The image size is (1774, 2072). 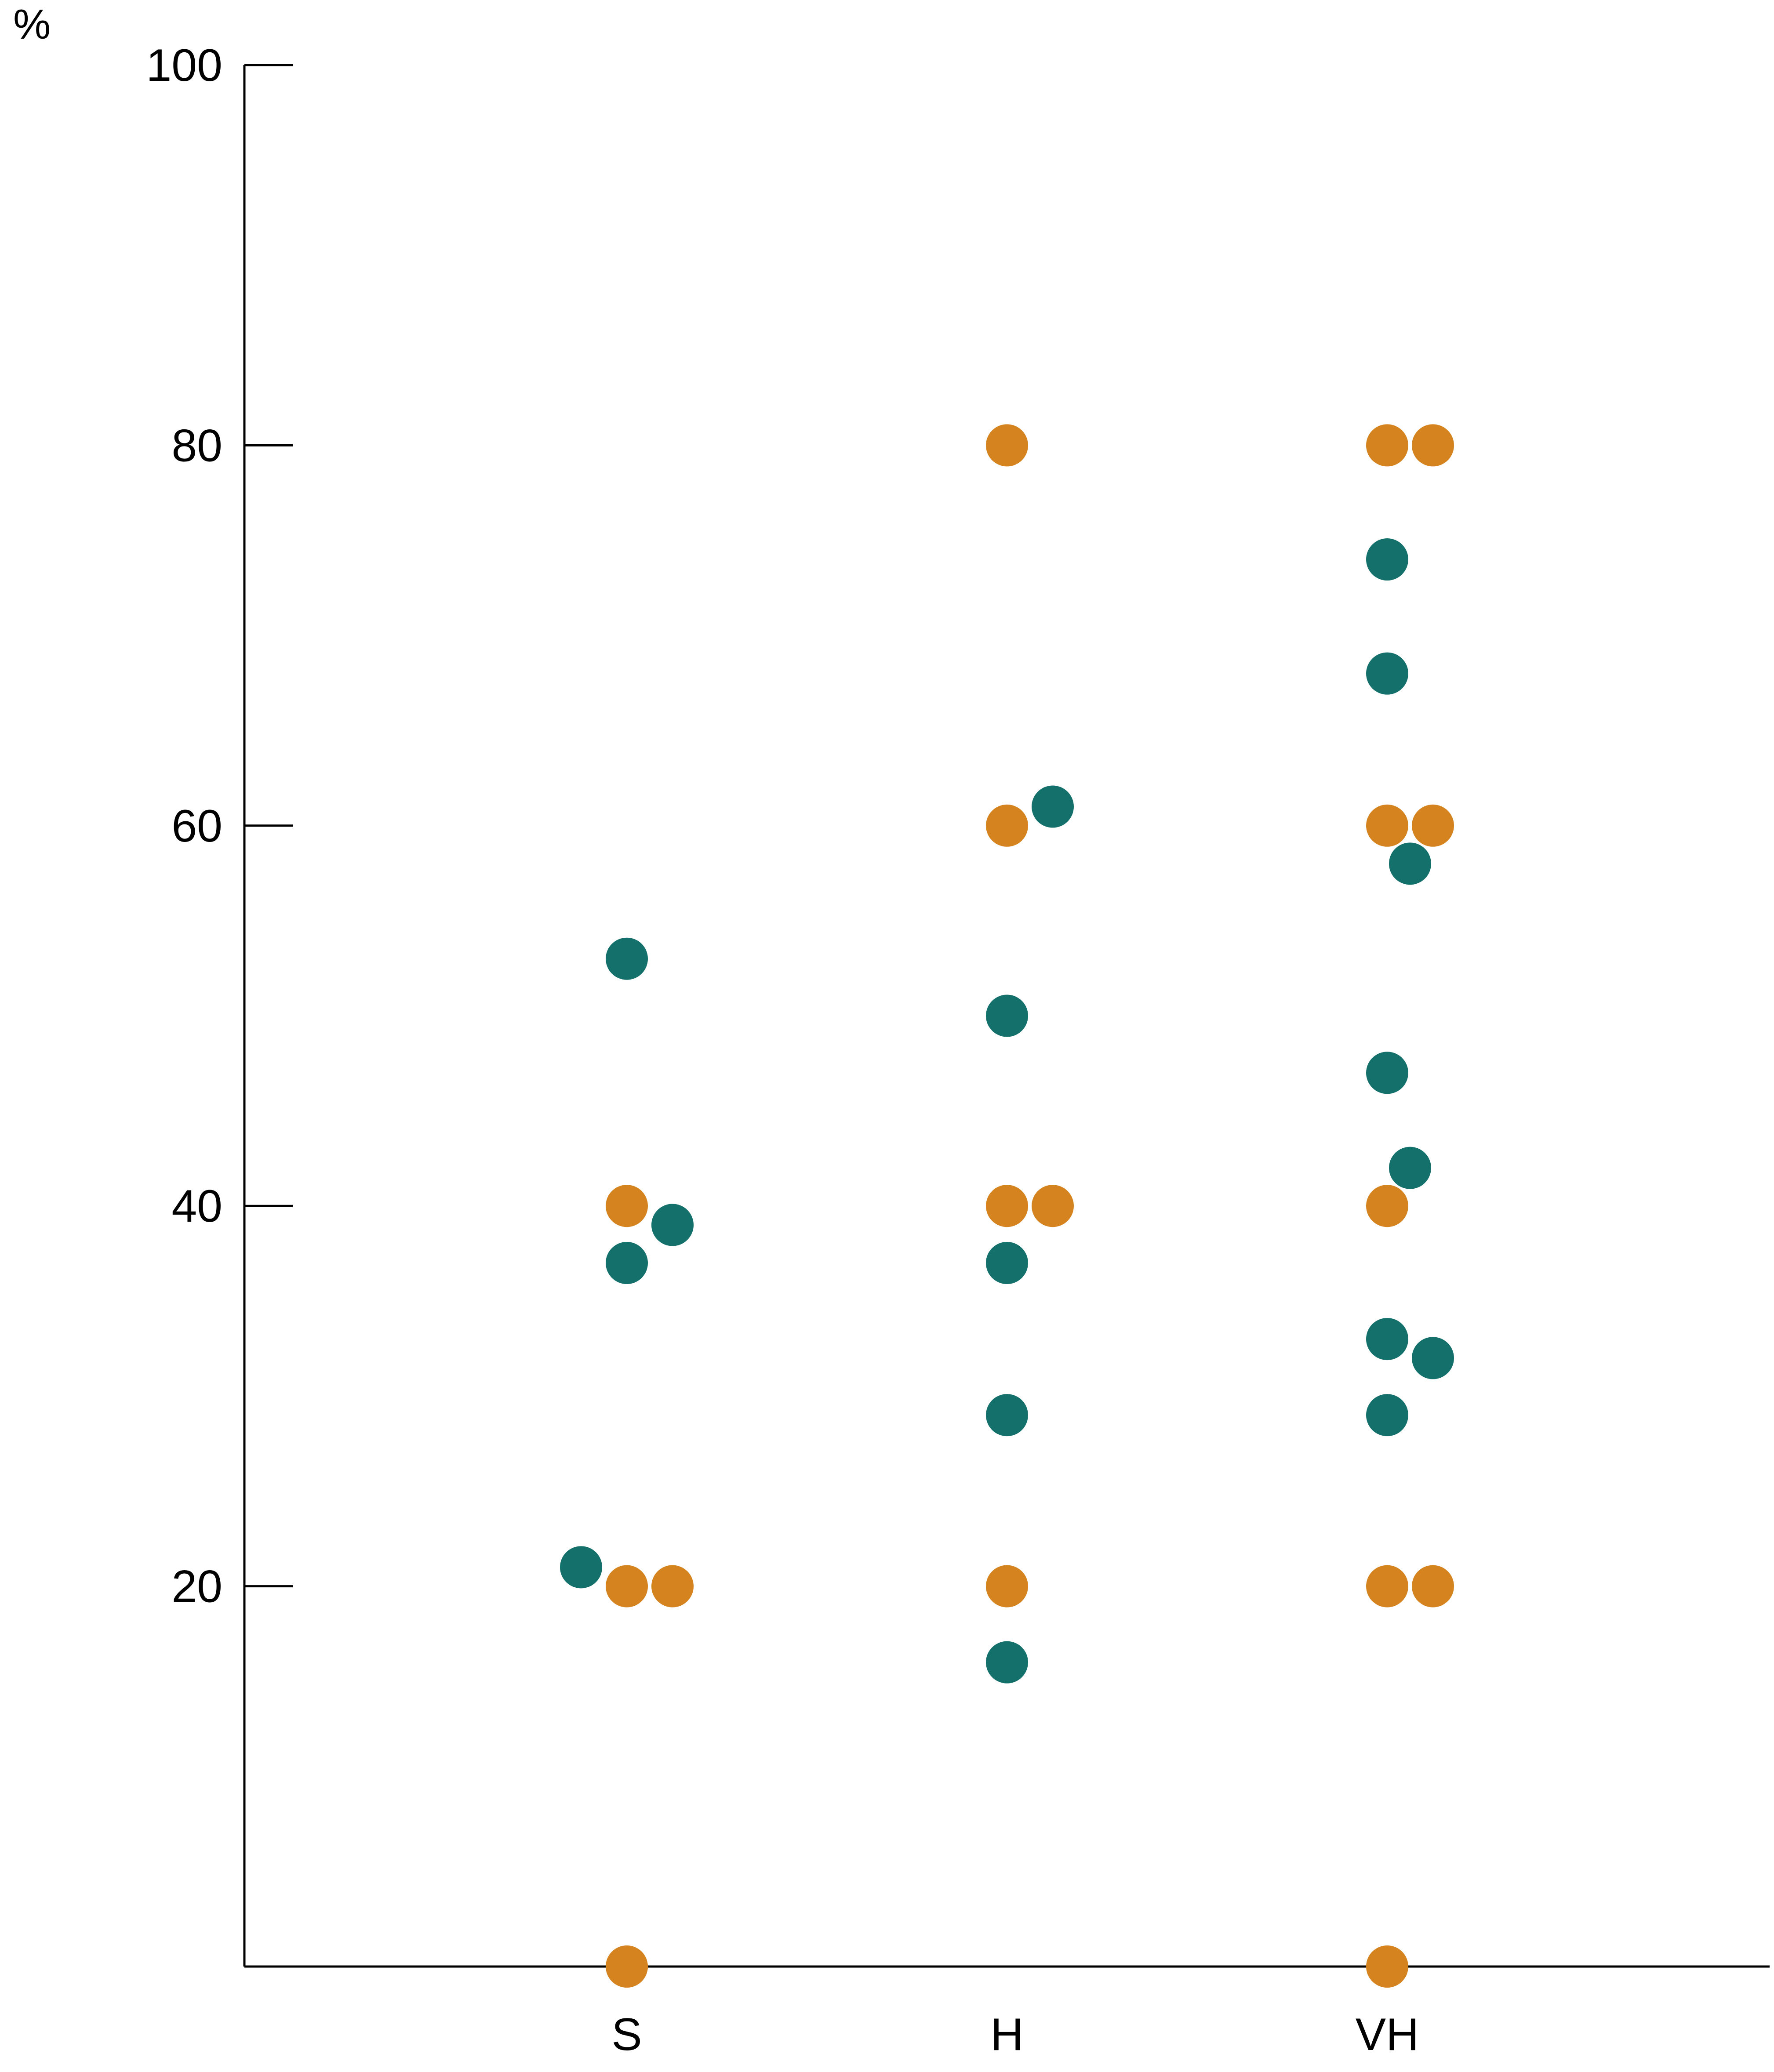 I want to click on x-tick-label: H, so click(x=1007, y=2034).